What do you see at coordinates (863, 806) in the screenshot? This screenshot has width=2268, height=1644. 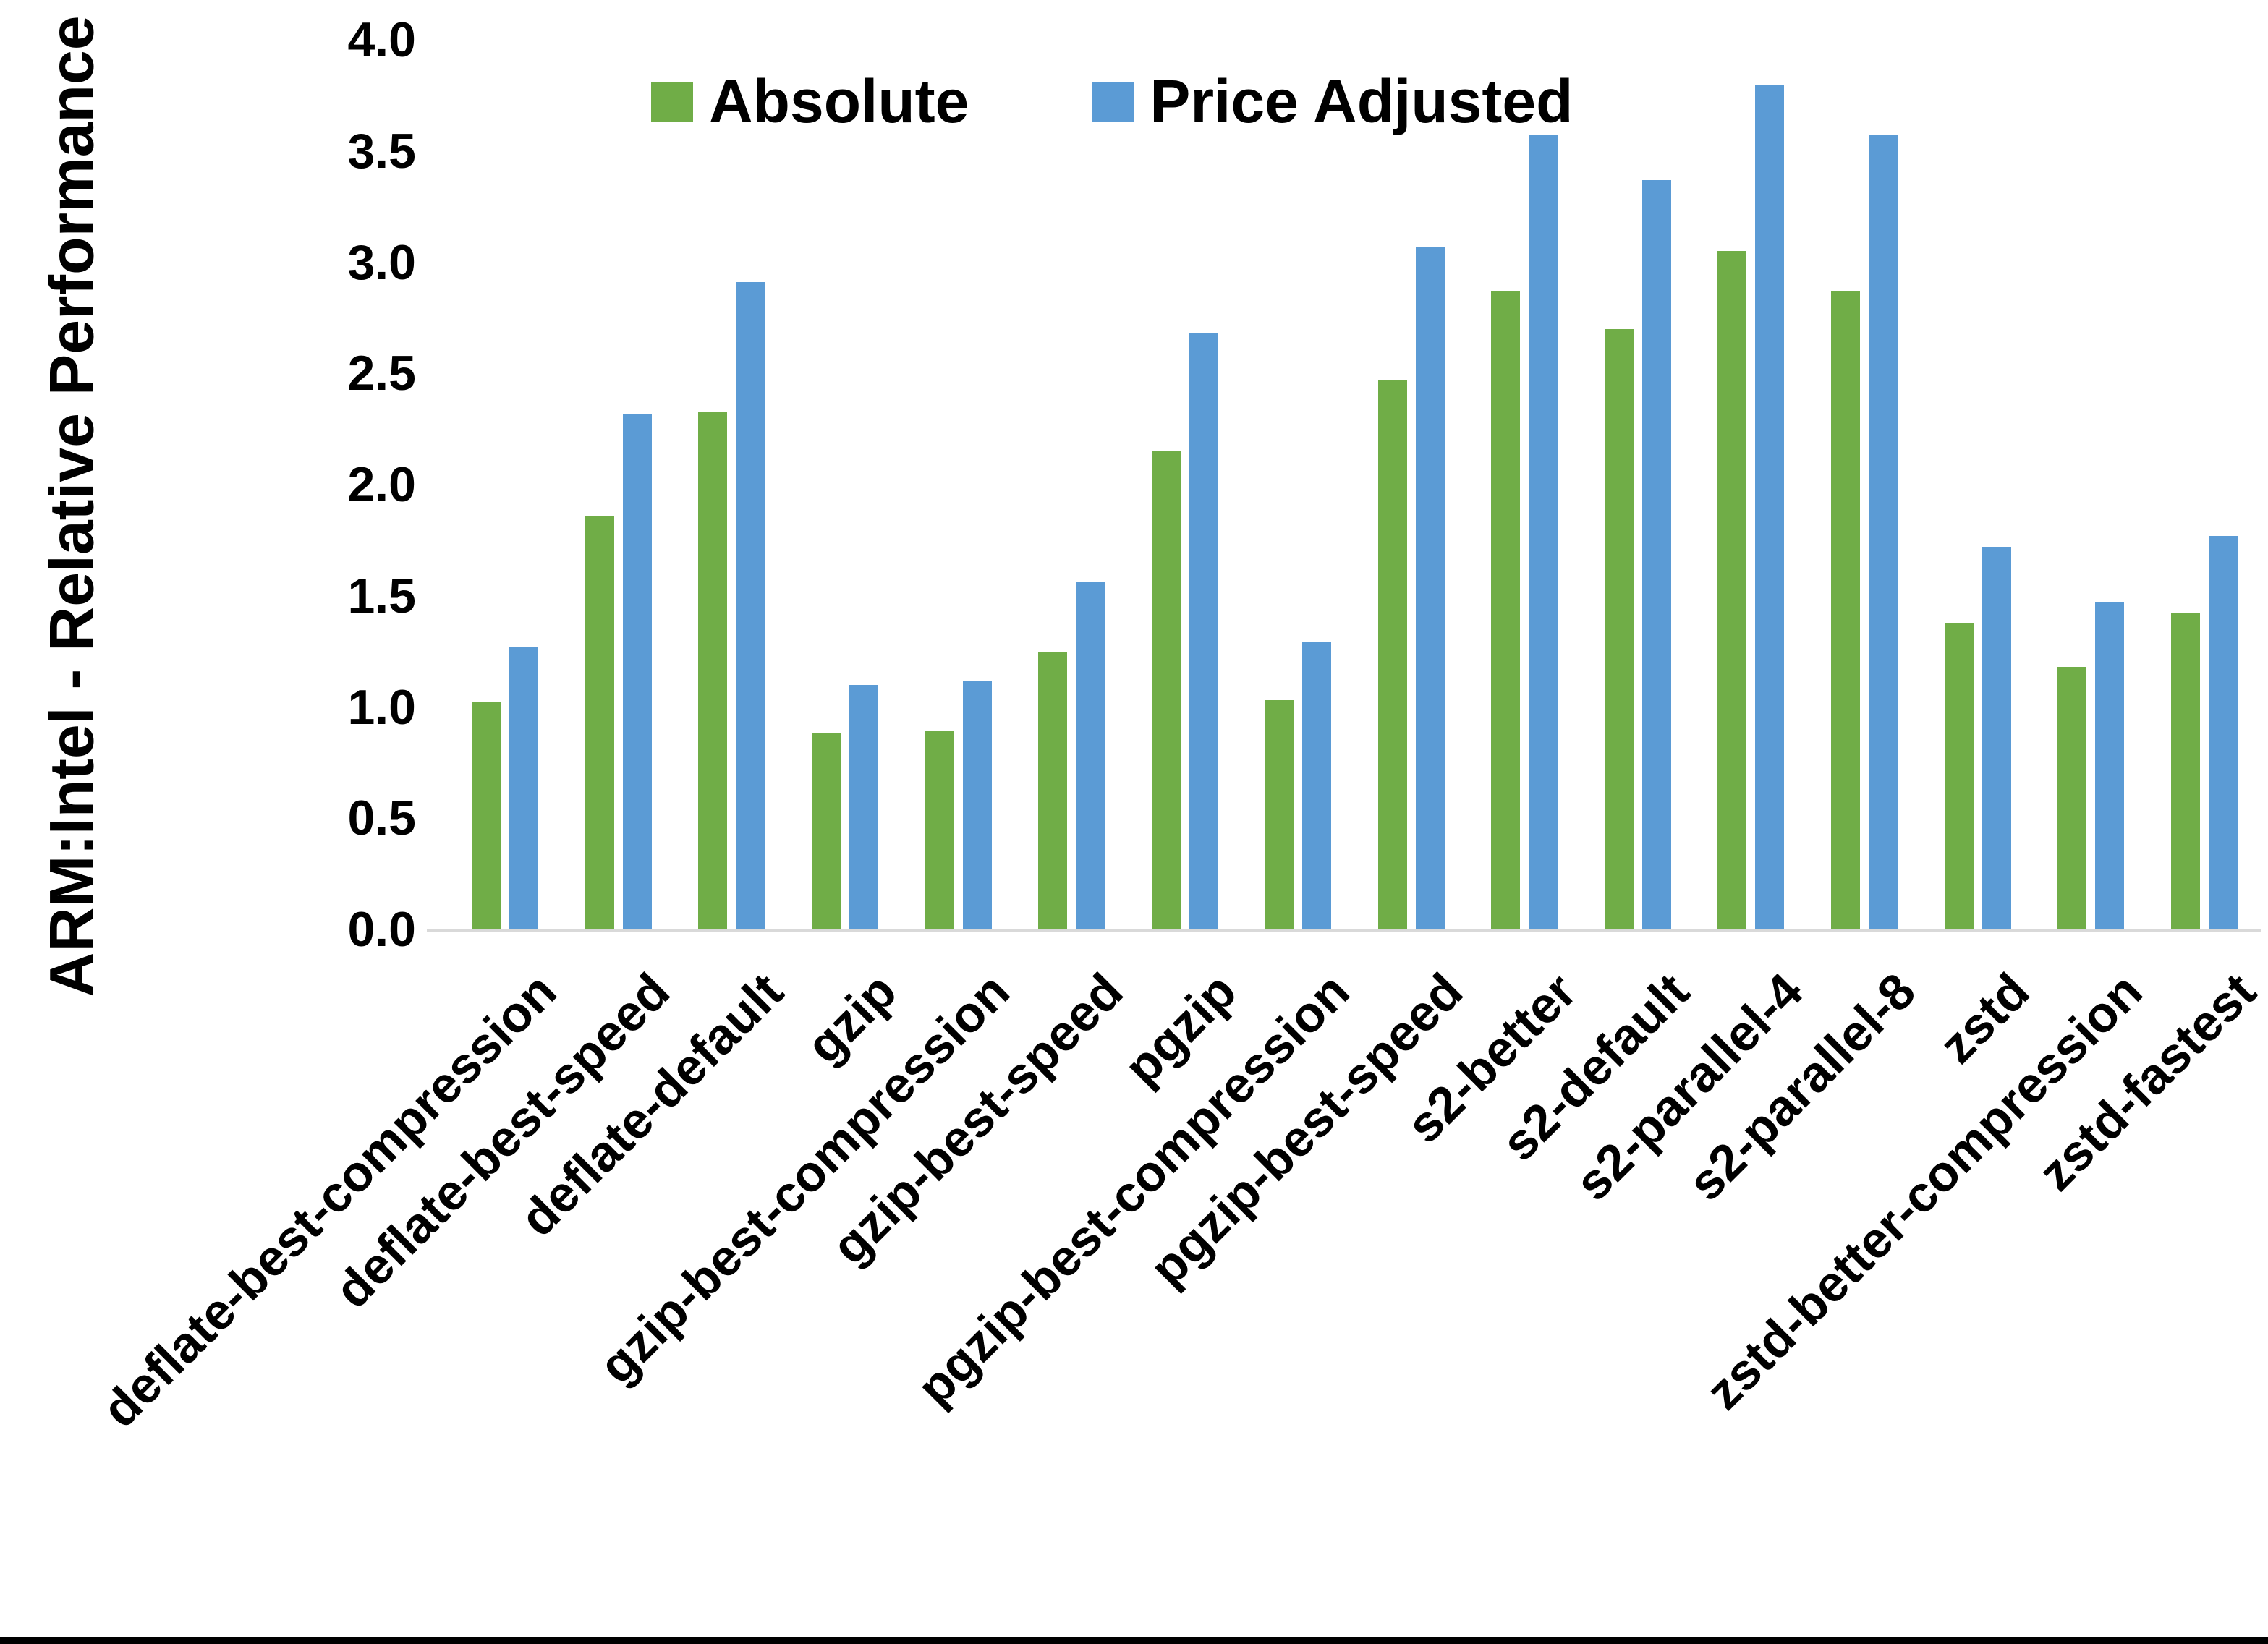 I see `bar-price-adjusted-gzip` at bounding box center [863, 806].